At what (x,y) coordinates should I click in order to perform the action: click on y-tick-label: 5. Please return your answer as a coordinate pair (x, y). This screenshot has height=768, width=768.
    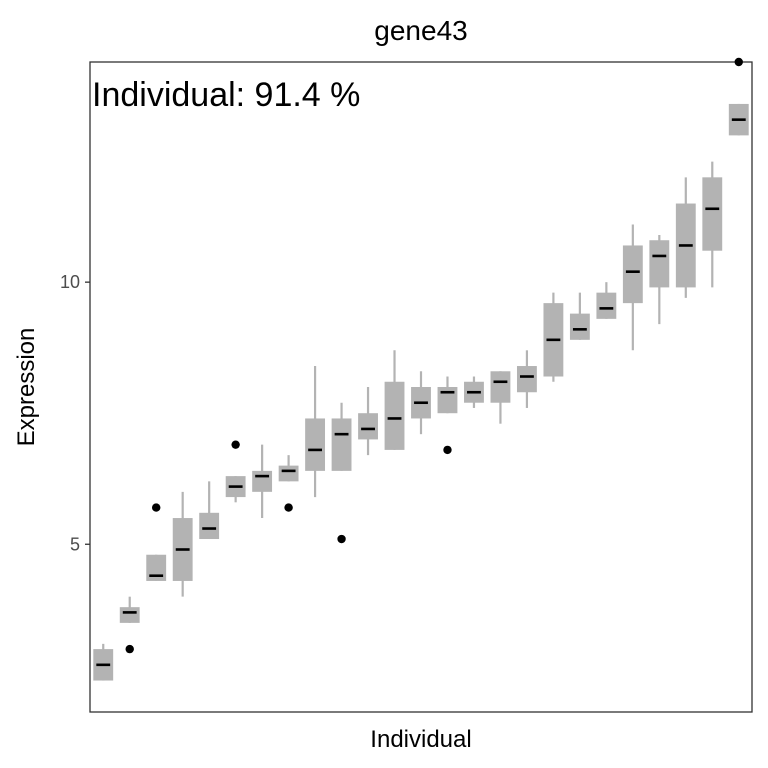
    Looking at the image, I should click on (75, 544).